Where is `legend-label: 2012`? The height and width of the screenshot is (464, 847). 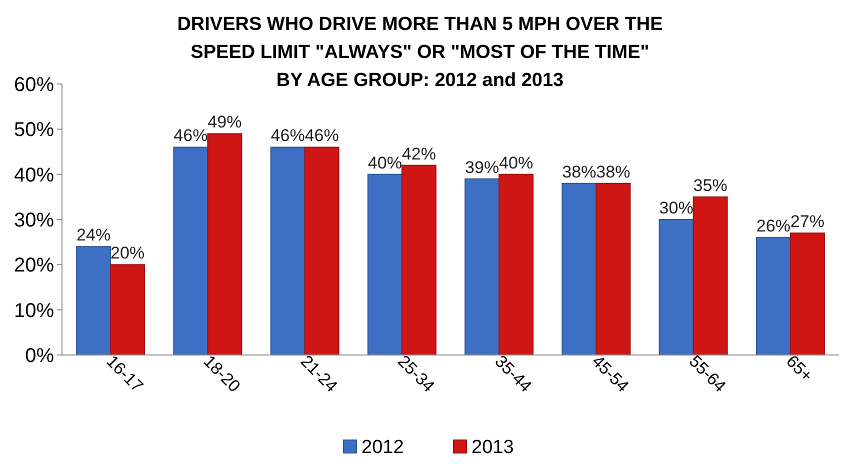
legend-label: 2012 is located at coordinates (383, 447).